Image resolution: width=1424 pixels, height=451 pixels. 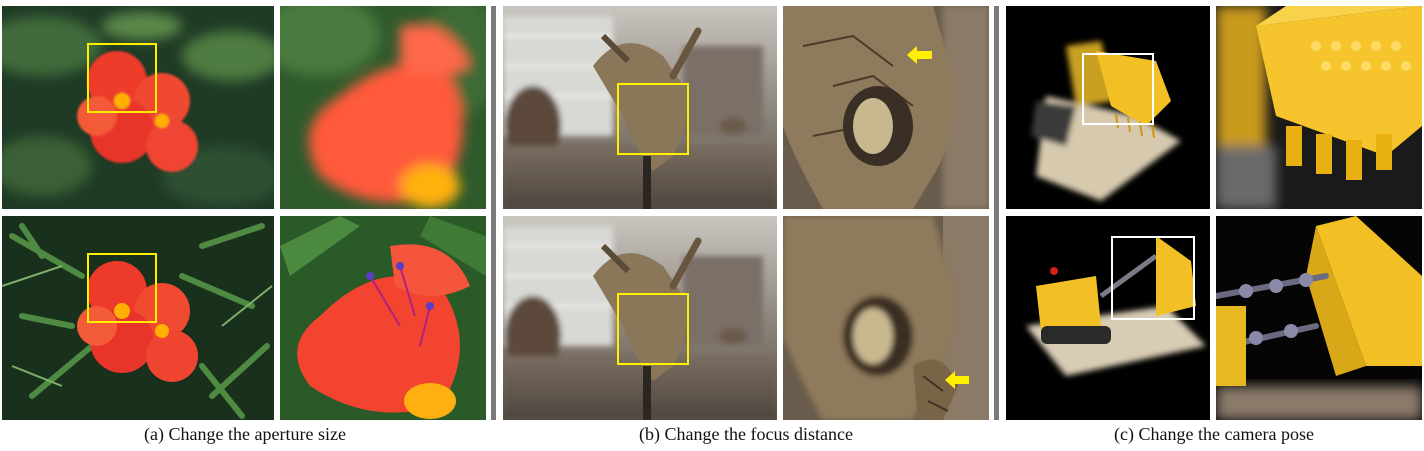 I want to click on caption-a: (a) Change the aperture size, so click(x=245, y=434).